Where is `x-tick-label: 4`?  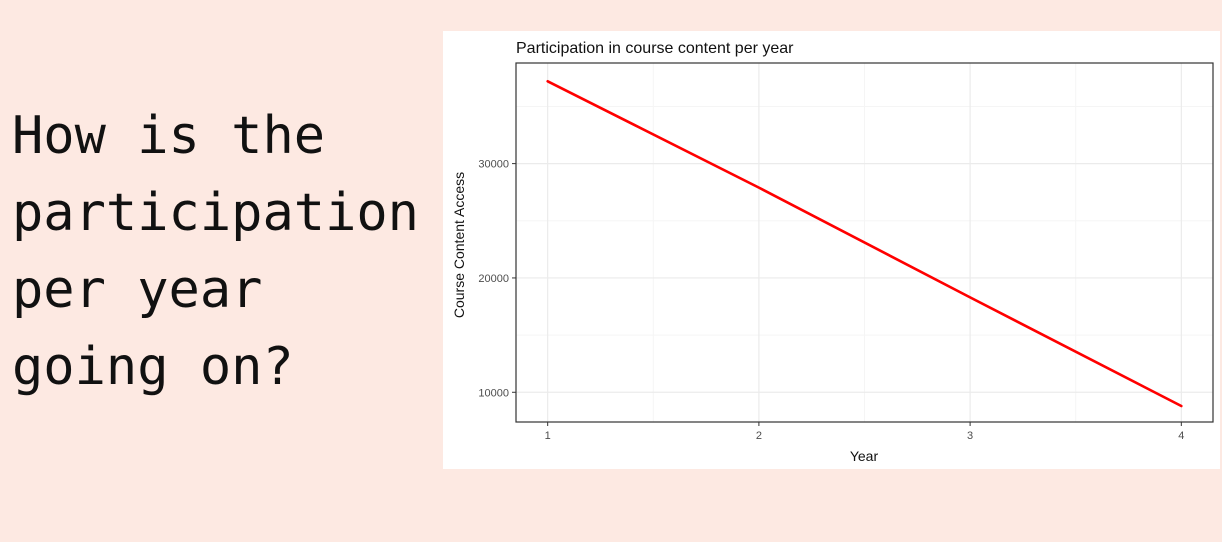 x-tick-label: 4 is located at coordinates (1181, 436).